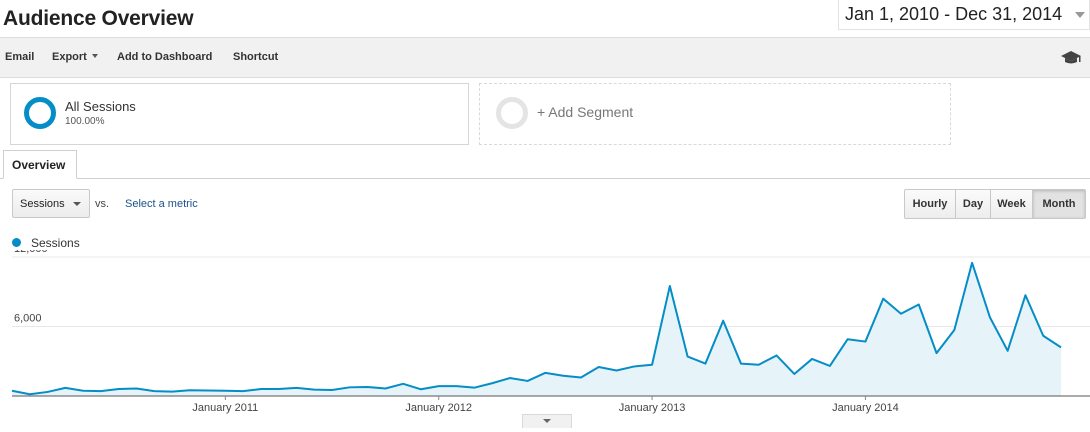  What do you see at coordinates (438, 408) in the screenshot?
I see `x-tick-label: January 2012` at bounding box center [438, 408].